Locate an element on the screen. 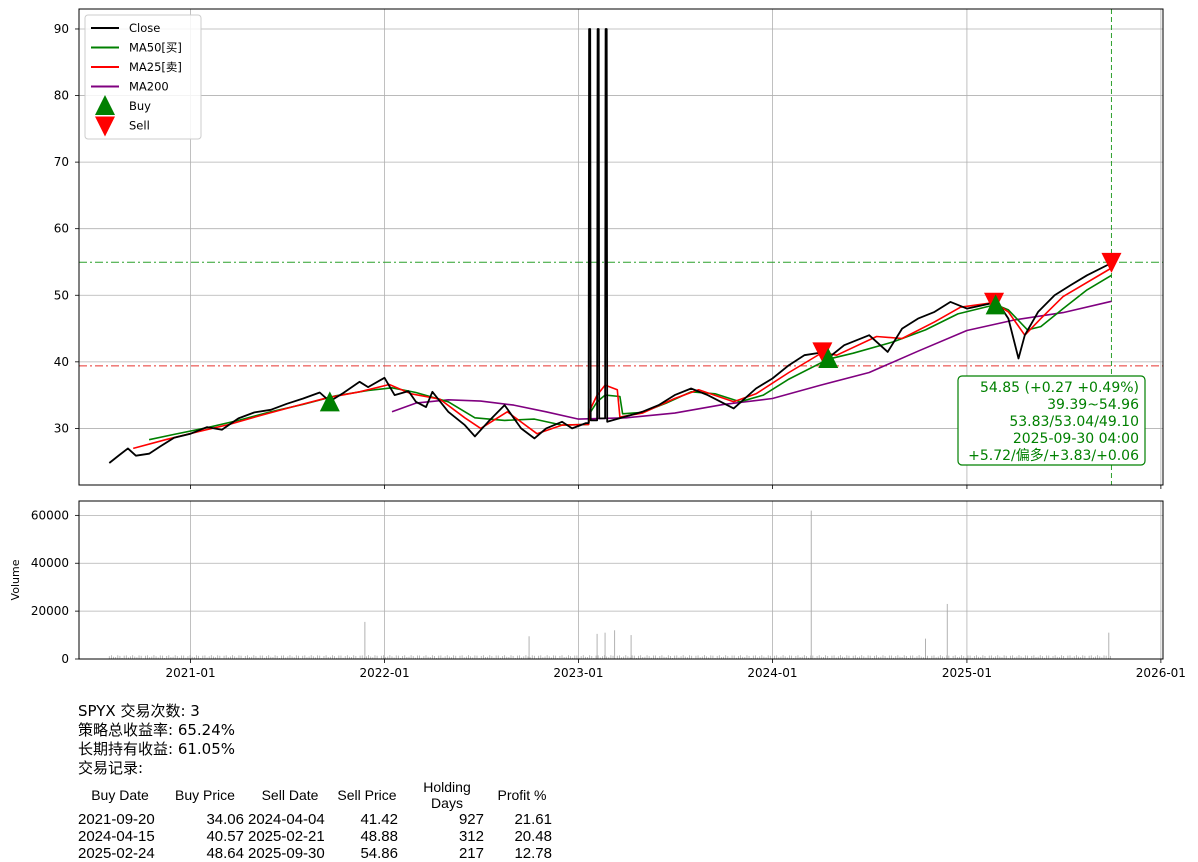  x-tick-label: 2024-01 is located at coordinates (772, 673).